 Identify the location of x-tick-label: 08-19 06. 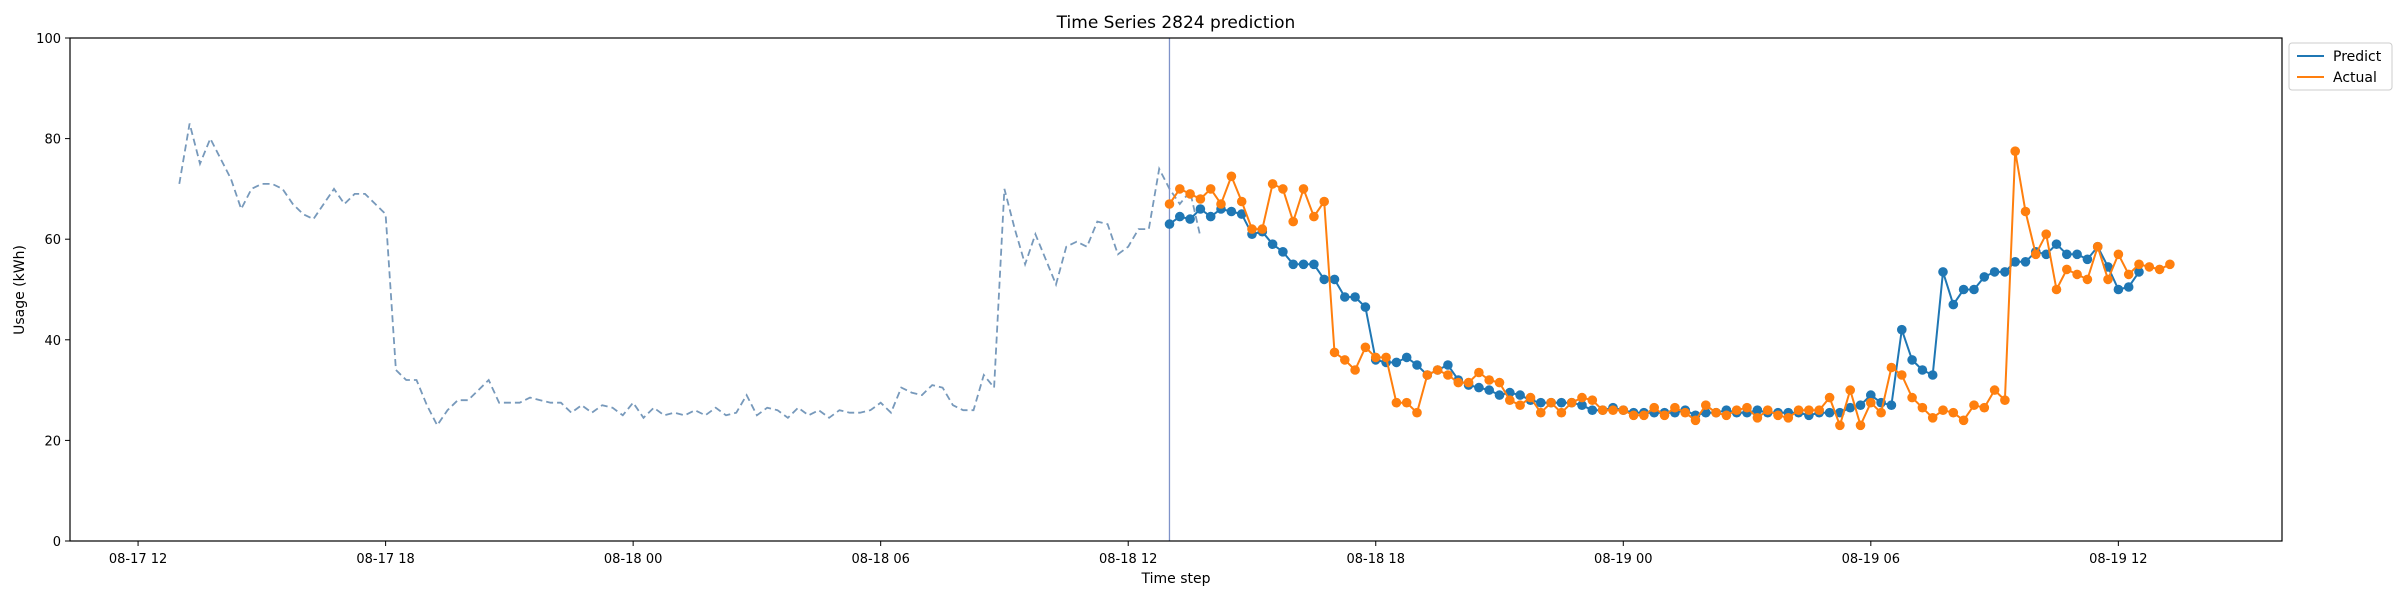
(1871, 559).